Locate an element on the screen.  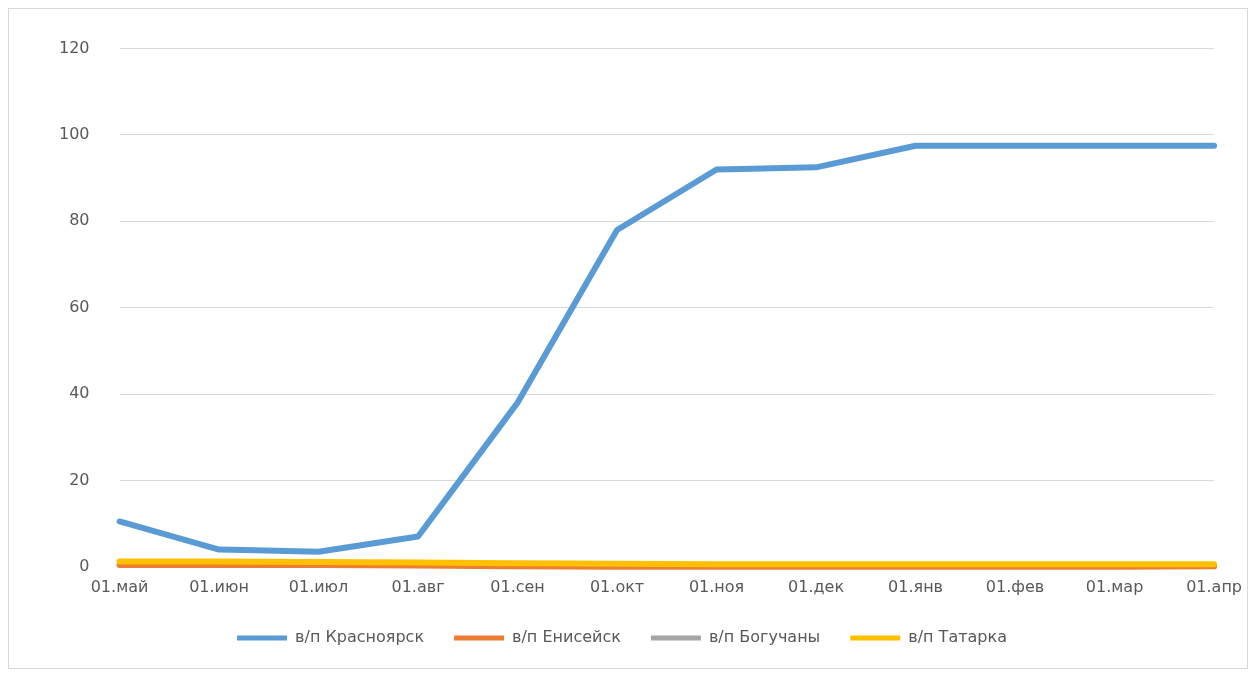
x-tick-label: 01.окт is located at coordinates (617, 586).